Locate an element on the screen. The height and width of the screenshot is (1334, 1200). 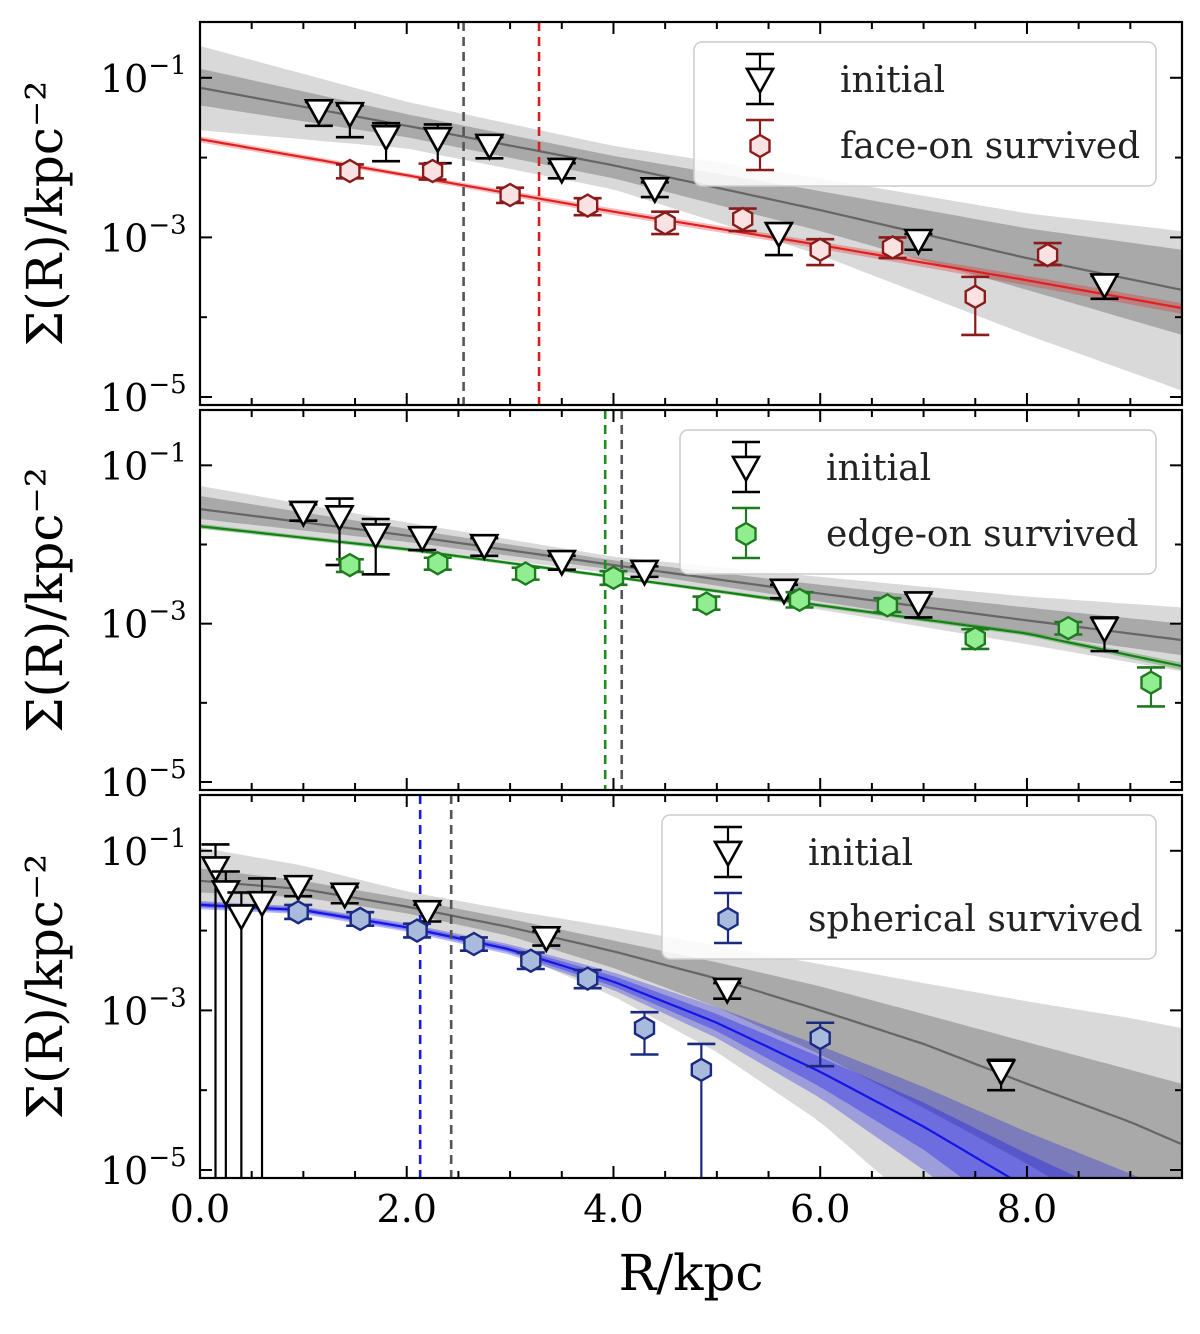
xtick-label: 4.0 is located at coordinates (613, 1209).